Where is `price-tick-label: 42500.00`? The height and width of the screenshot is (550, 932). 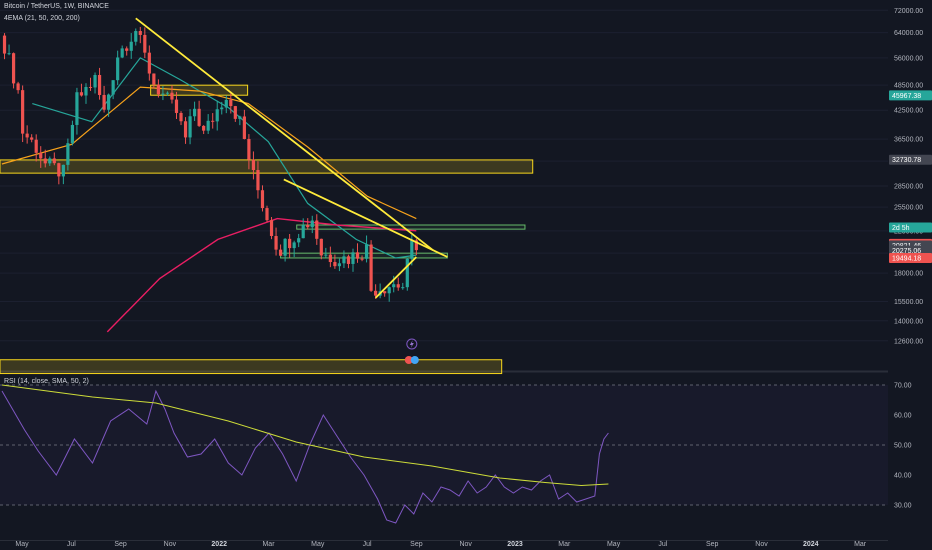
price-tick-label: 42500.00 is located at coordinates (908, 111).